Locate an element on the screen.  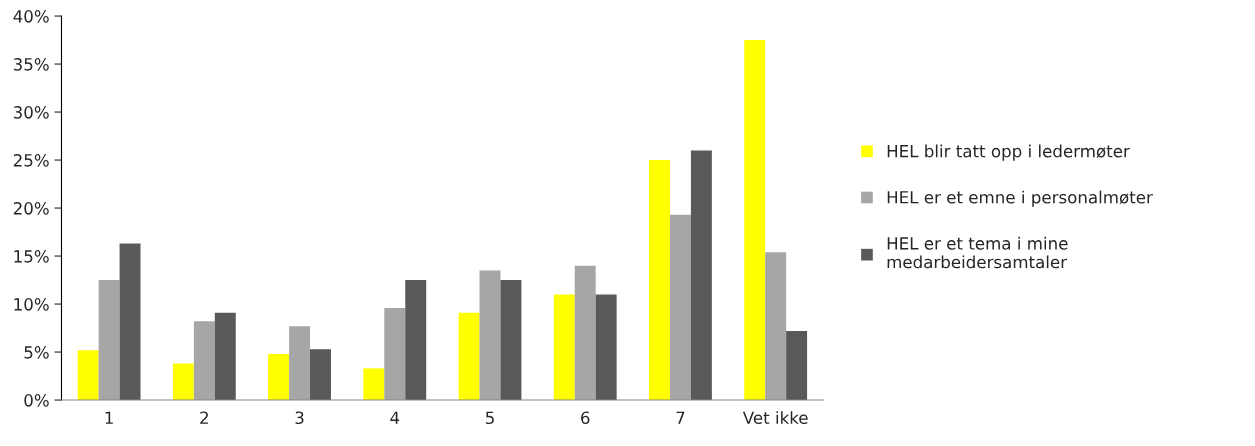
y-tick-label: 20% is located at coordinates (31, 208).